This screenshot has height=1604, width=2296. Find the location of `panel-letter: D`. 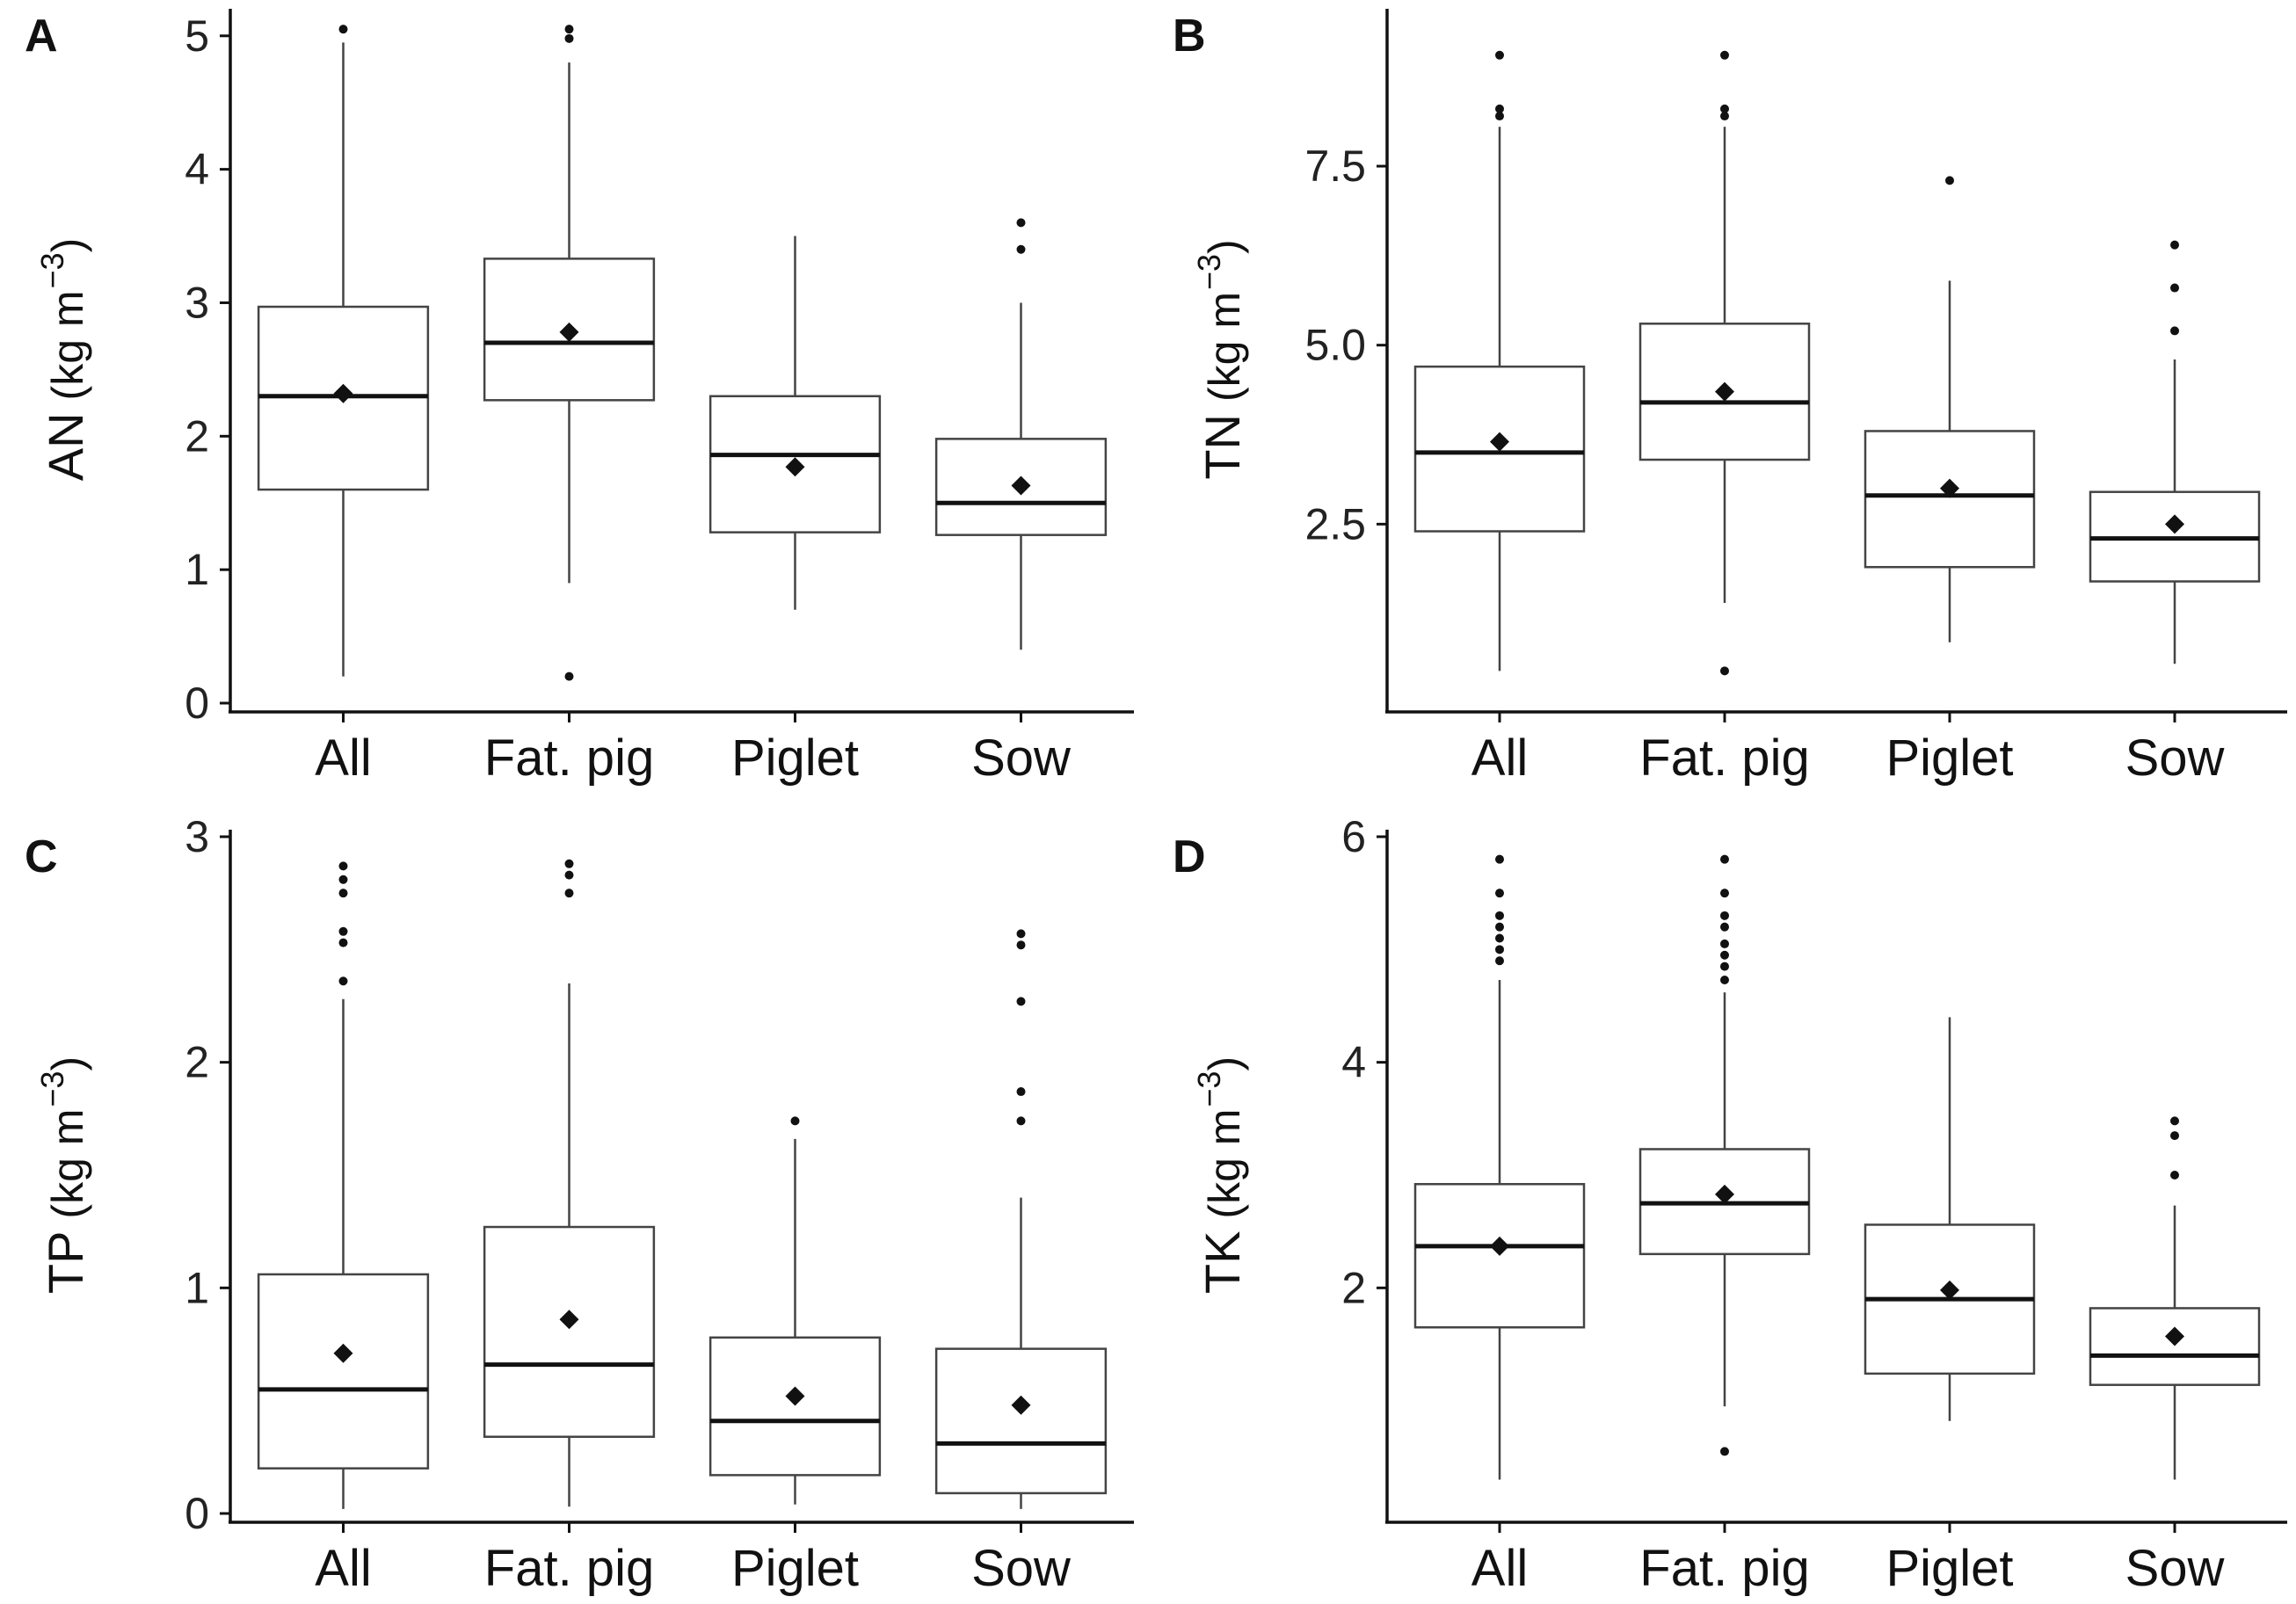

panel-letter: D is located at coordinates (1189, 856).